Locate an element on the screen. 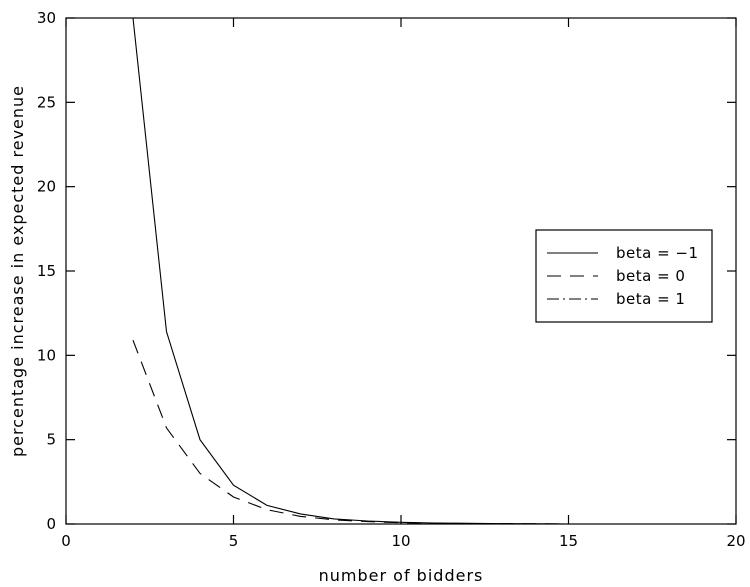 The image size is (750, 587). y-tick-label-3: 15 is located at coordinates (46, 271).